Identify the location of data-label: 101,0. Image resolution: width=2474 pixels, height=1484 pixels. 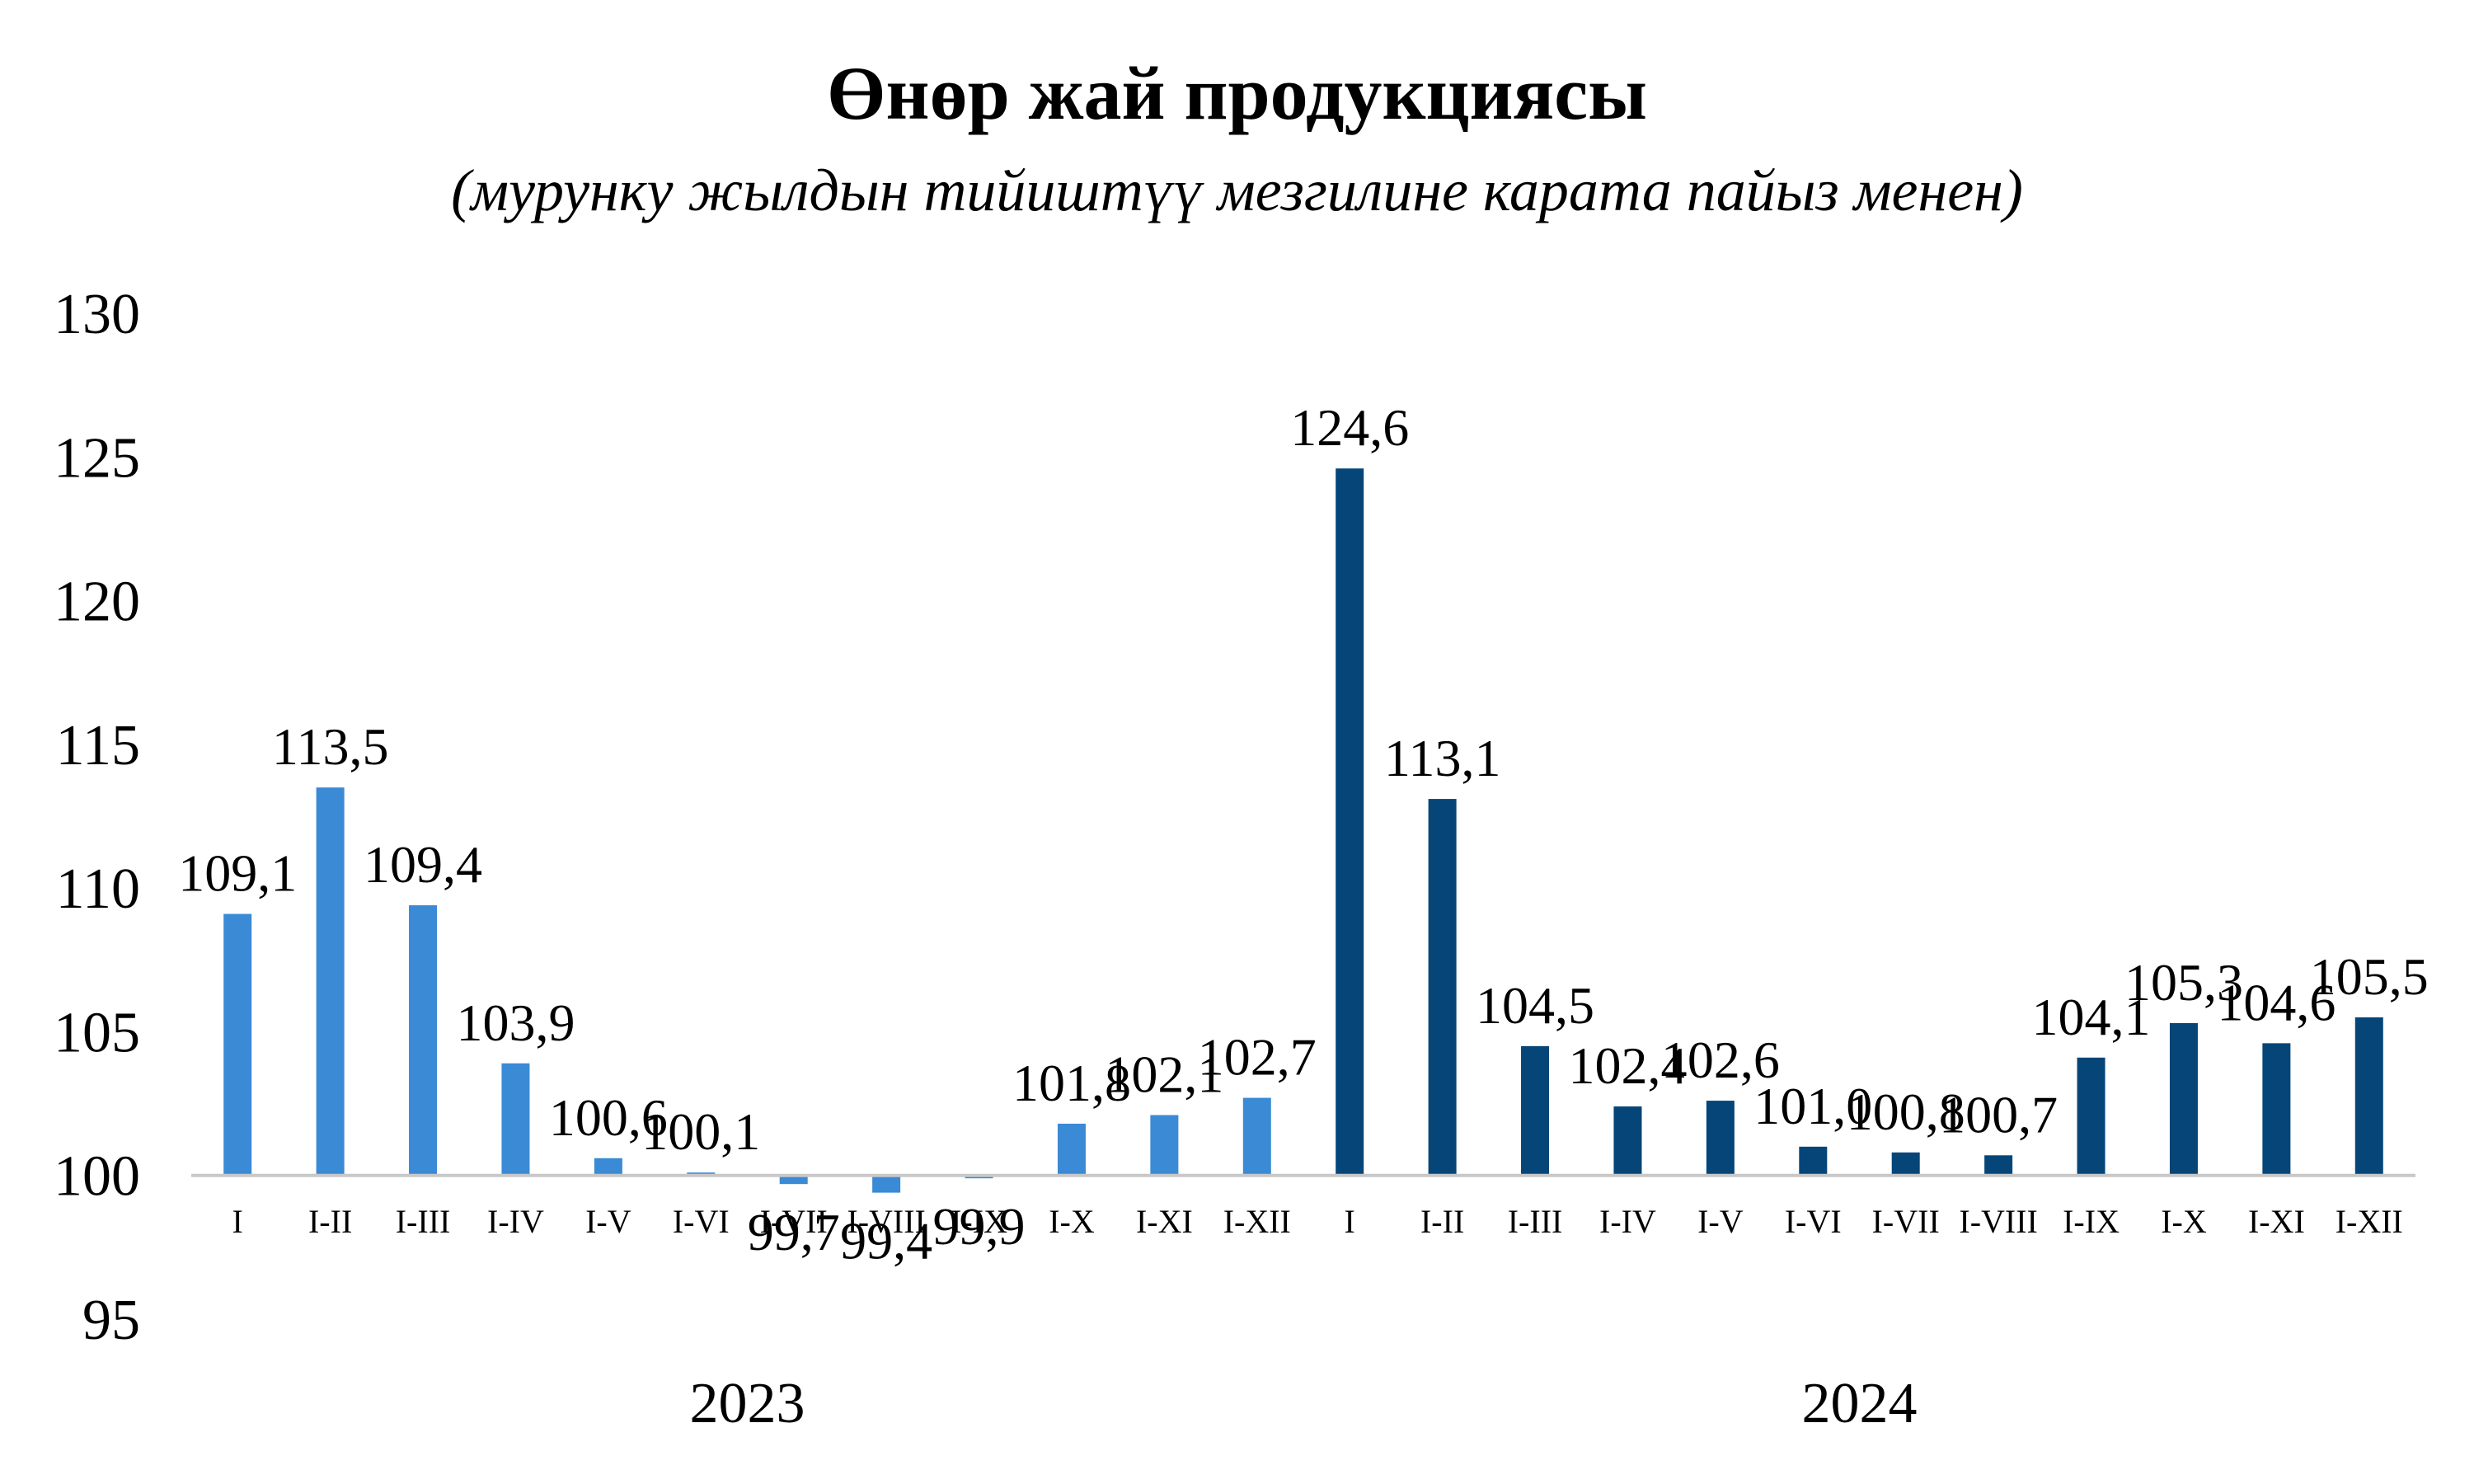
(1812, 1106).